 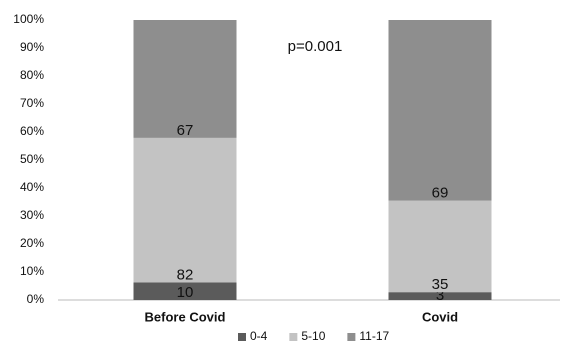 I want to click on legend-label: 5-10, so click(x=313, y=336).